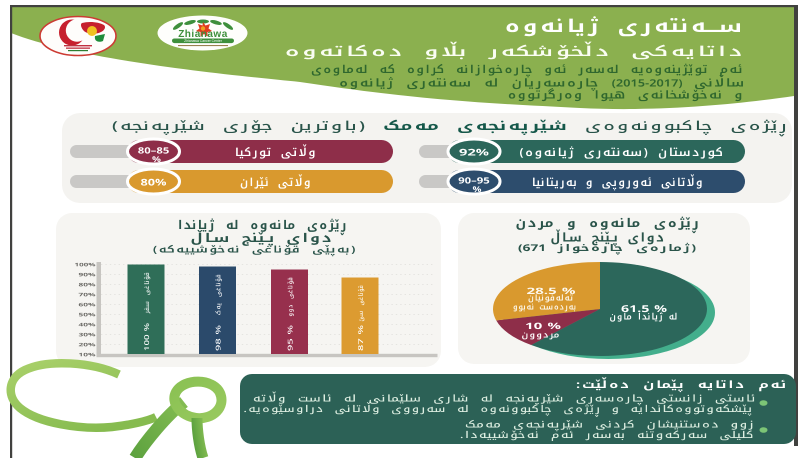 The height and width of the screenshot is (458, 800). Describe the element at coordinates (203, 34) in the screenshot. I see `svg-text: Zhianawa` at that location.